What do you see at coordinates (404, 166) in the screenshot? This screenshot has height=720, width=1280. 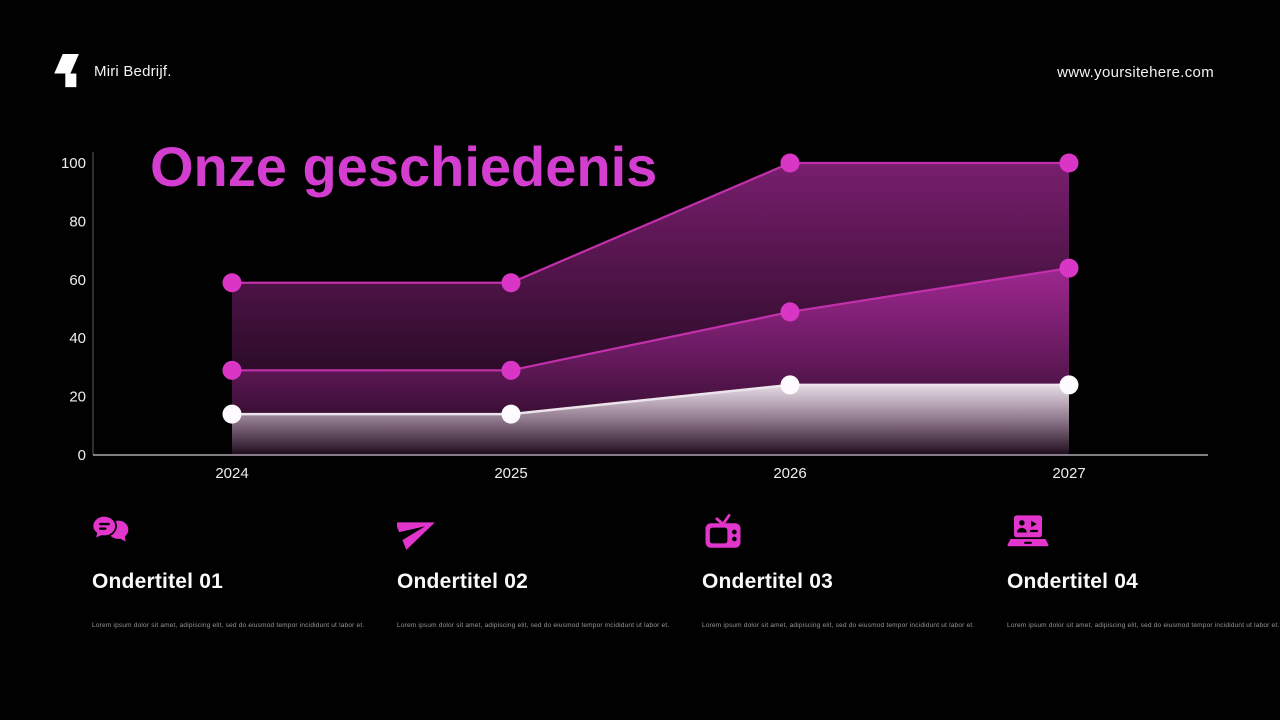 I see `page-title: Onze geschiedenis` at bounding box center [404, 166].